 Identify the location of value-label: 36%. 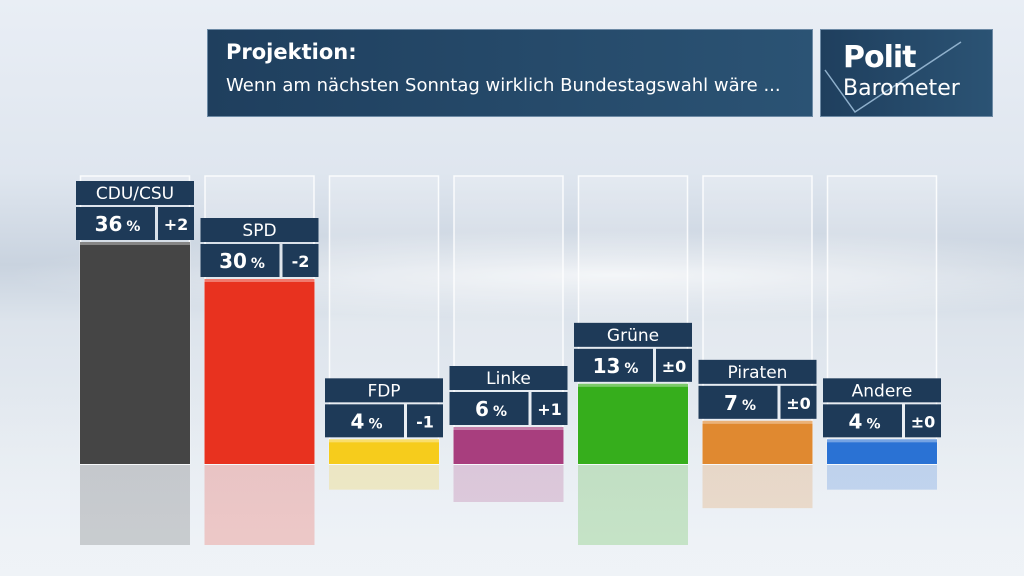
(118, 224).